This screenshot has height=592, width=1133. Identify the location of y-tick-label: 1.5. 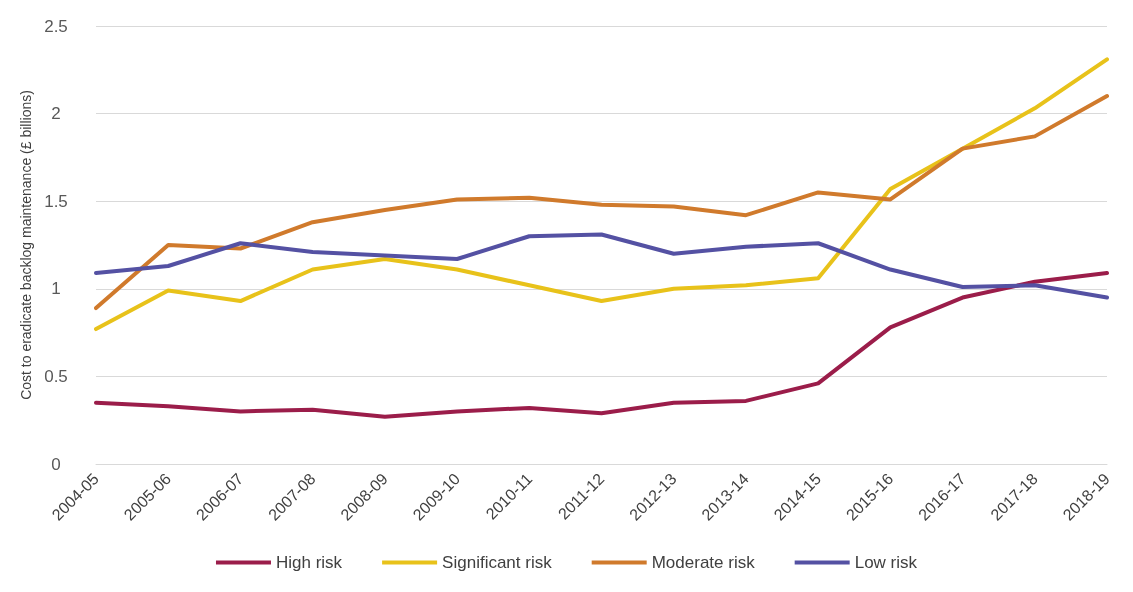
(56, 201).